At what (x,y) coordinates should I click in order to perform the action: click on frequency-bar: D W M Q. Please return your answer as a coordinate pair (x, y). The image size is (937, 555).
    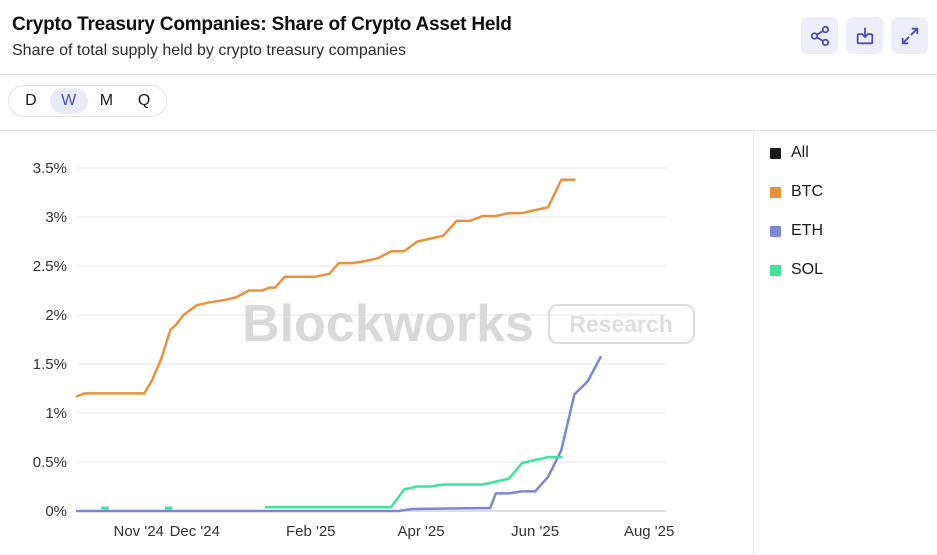
    Looking at the image, I should click on (468, 102).